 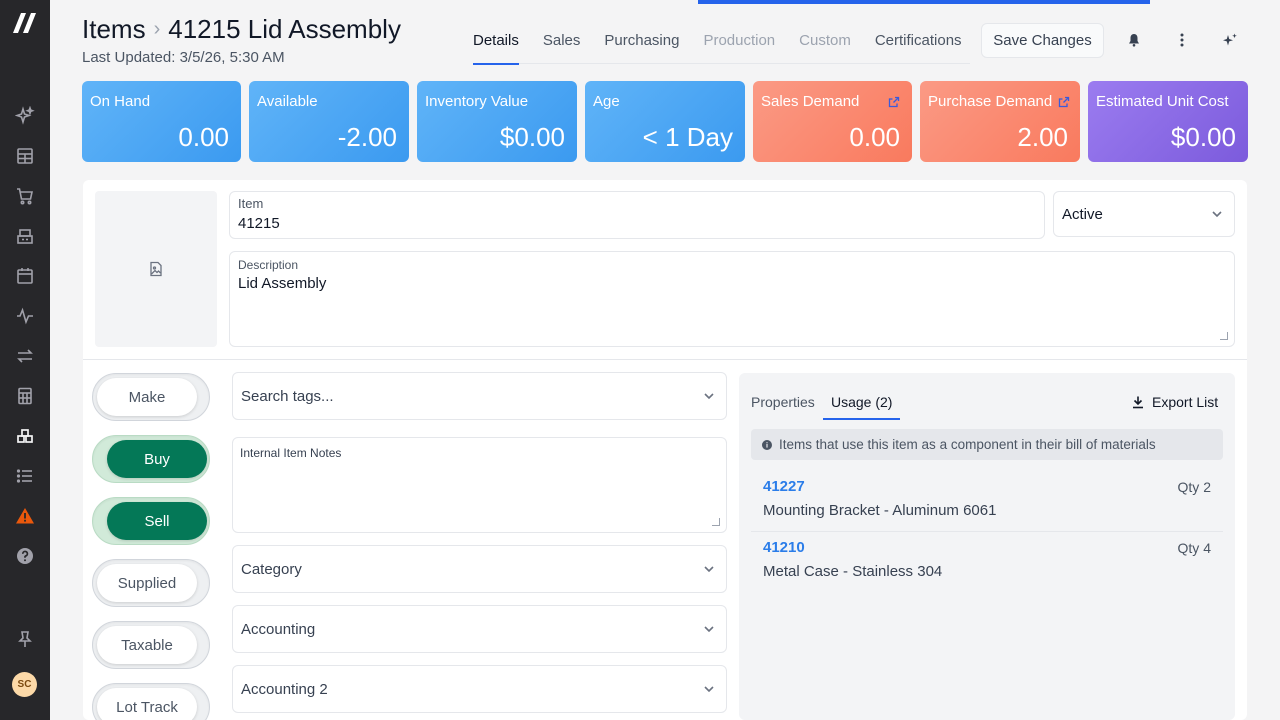 I want to click on avatar: SC, so click(x=24, y=684).